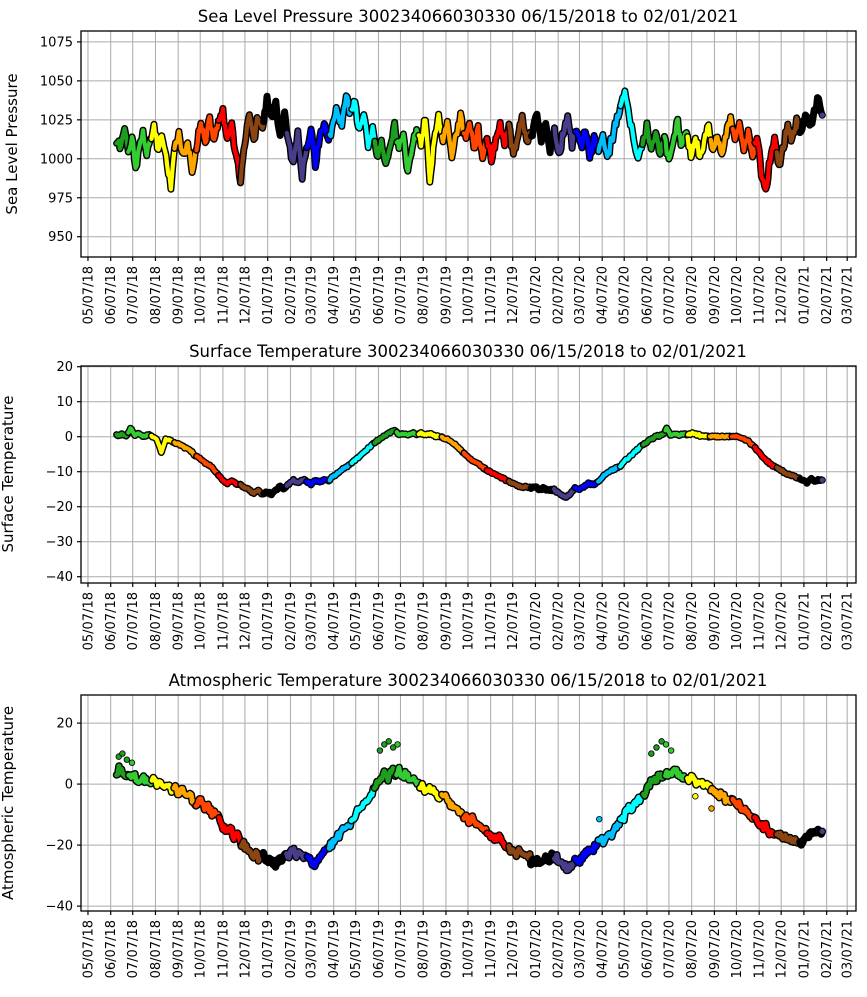 Image resolution: width=867 pixels, height=997 pixels. Describe the element at coordinates (468, 949) in the screenshot. I see `x-tick-label: 10/07/19` at that location.